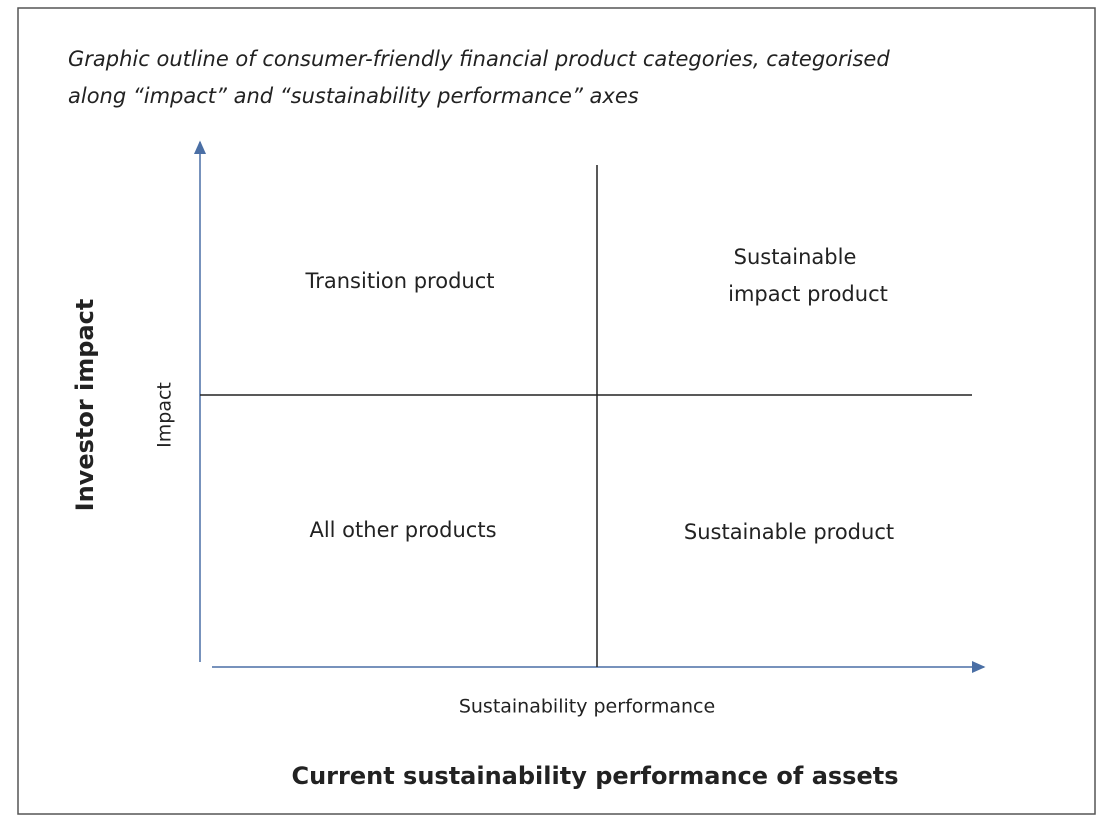 Image resolution: width=1108 pixels, height=823 pixels. What do you see at coordinates (165, 415) in the screenshot?
I see `y-axis-label: Impact` at bounding box center [165, 415].